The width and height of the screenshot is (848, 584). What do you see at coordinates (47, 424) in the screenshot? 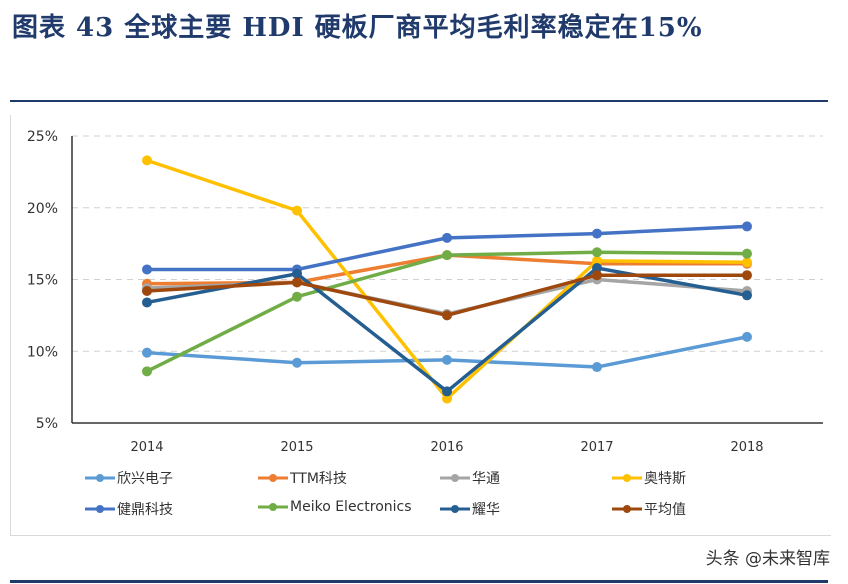
I see `y-tick-label: 5%` at bounding box center [47, 424].